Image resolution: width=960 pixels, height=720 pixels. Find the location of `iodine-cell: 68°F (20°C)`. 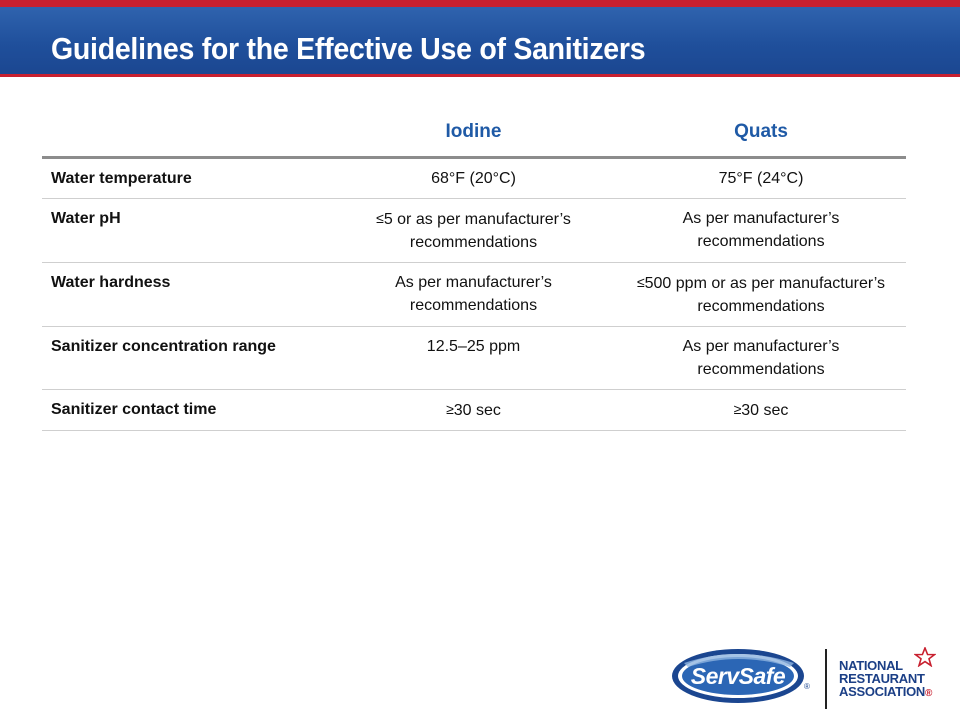

iodine-cell: 68°F (20°C) is located at coordinates (473, 178).